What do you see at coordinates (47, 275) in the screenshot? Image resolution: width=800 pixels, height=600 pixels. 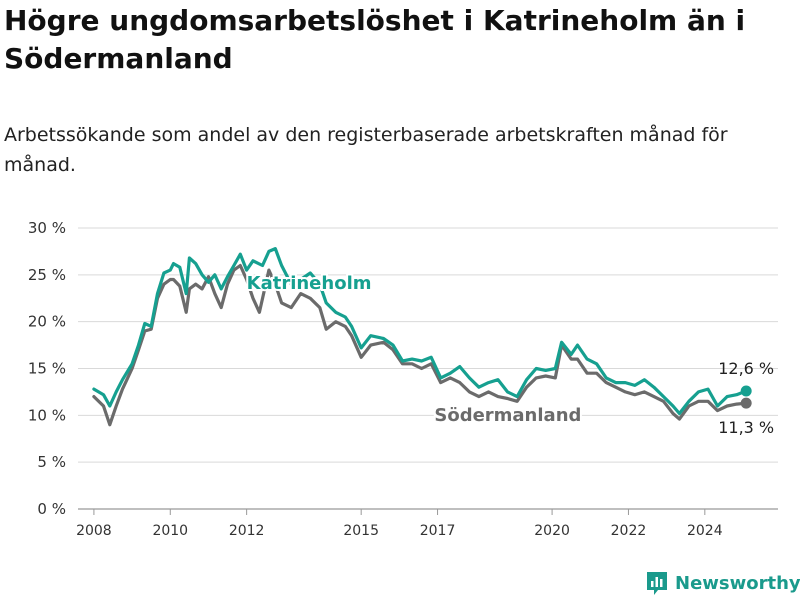 I see `y-tick-label: 25 %` at bounding box center [47, 275].